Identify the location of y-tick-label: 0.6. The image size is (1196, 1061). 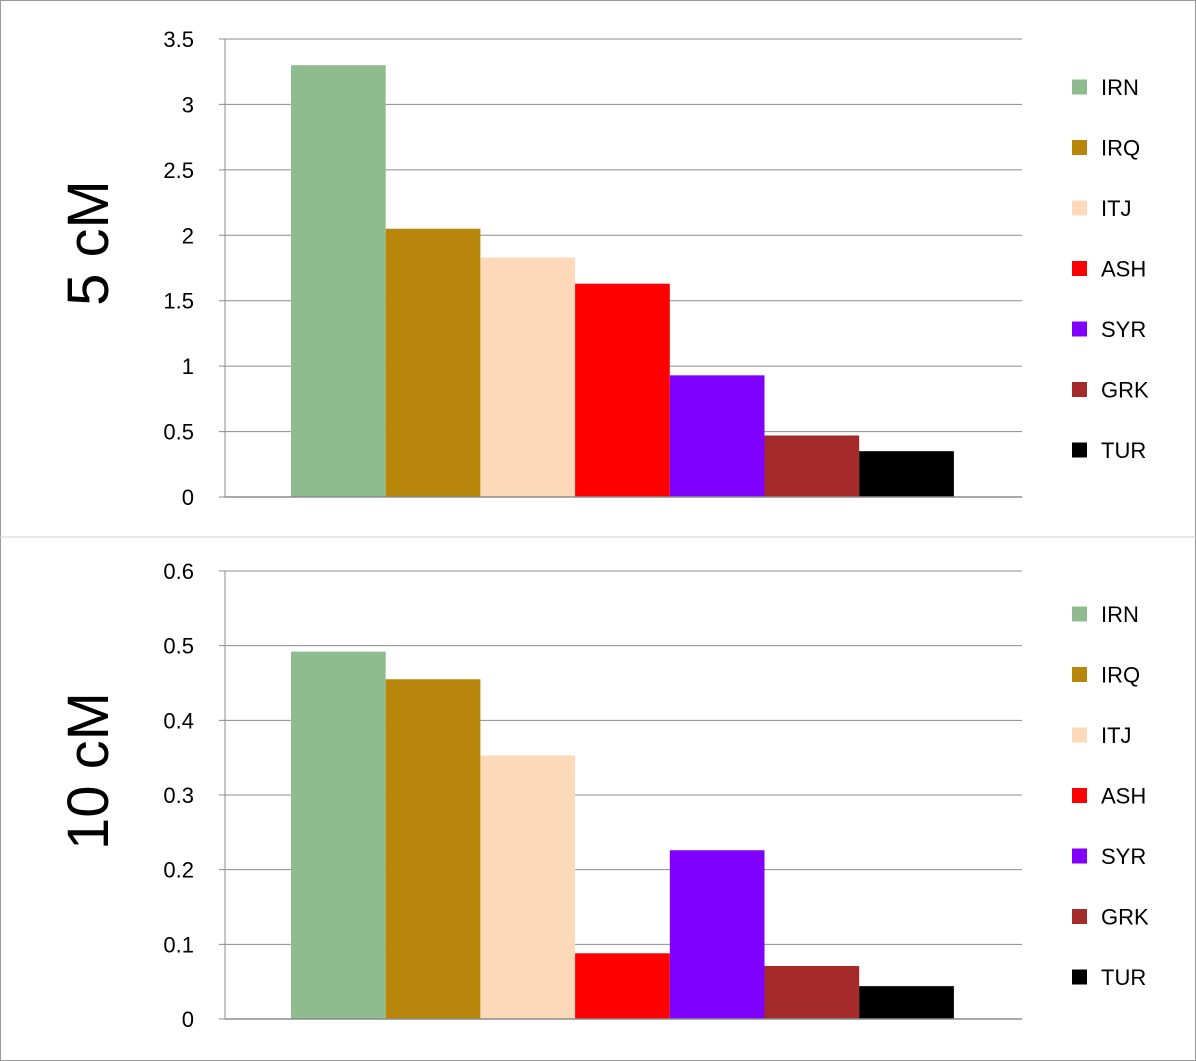
(178, 571).